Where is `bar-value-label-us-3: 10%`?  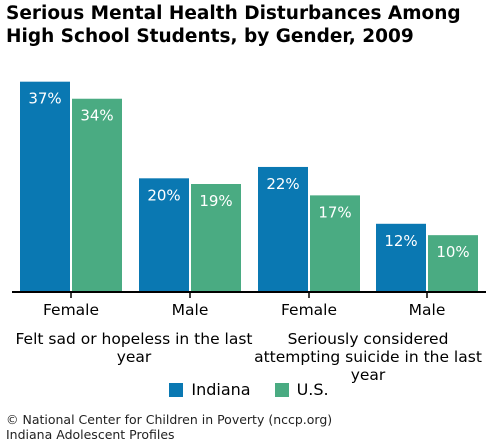 bar-value-label-us-3: 10% is located at coordinates (452, 252).